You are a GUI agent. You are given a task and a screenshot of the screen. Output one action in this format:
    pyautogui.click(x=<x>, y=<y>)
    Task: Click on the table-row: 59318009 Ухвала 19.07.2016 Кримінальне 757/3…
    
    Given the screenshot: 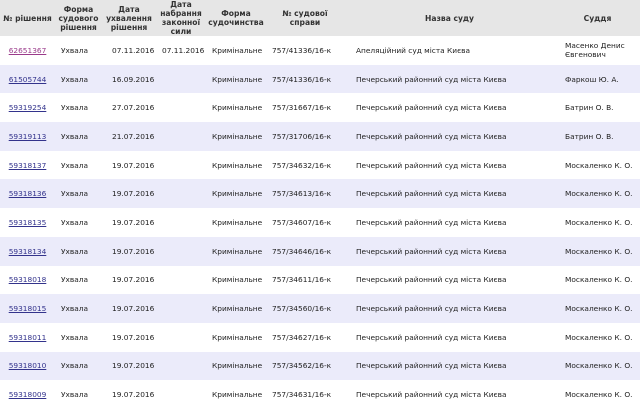 What is the action you would take?
    pyautogui.click(x=320, y=394)
    